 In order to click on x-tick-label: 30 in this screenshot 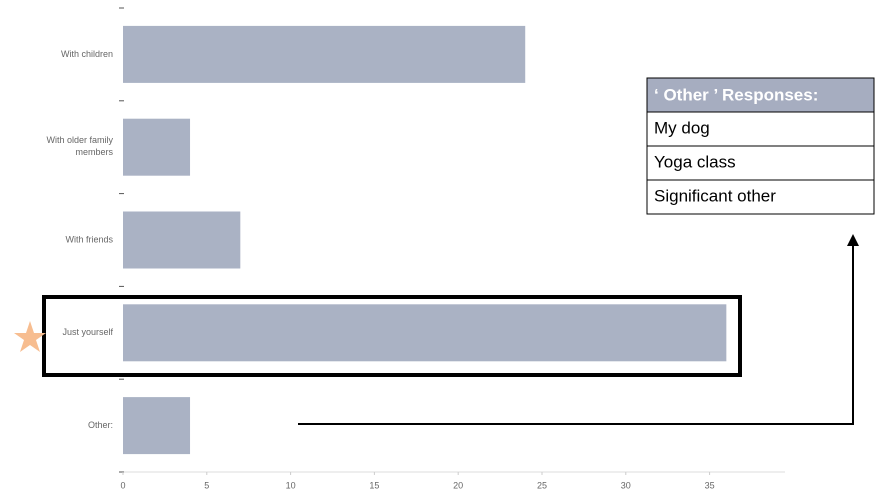, I will do `click(626, 485)`.